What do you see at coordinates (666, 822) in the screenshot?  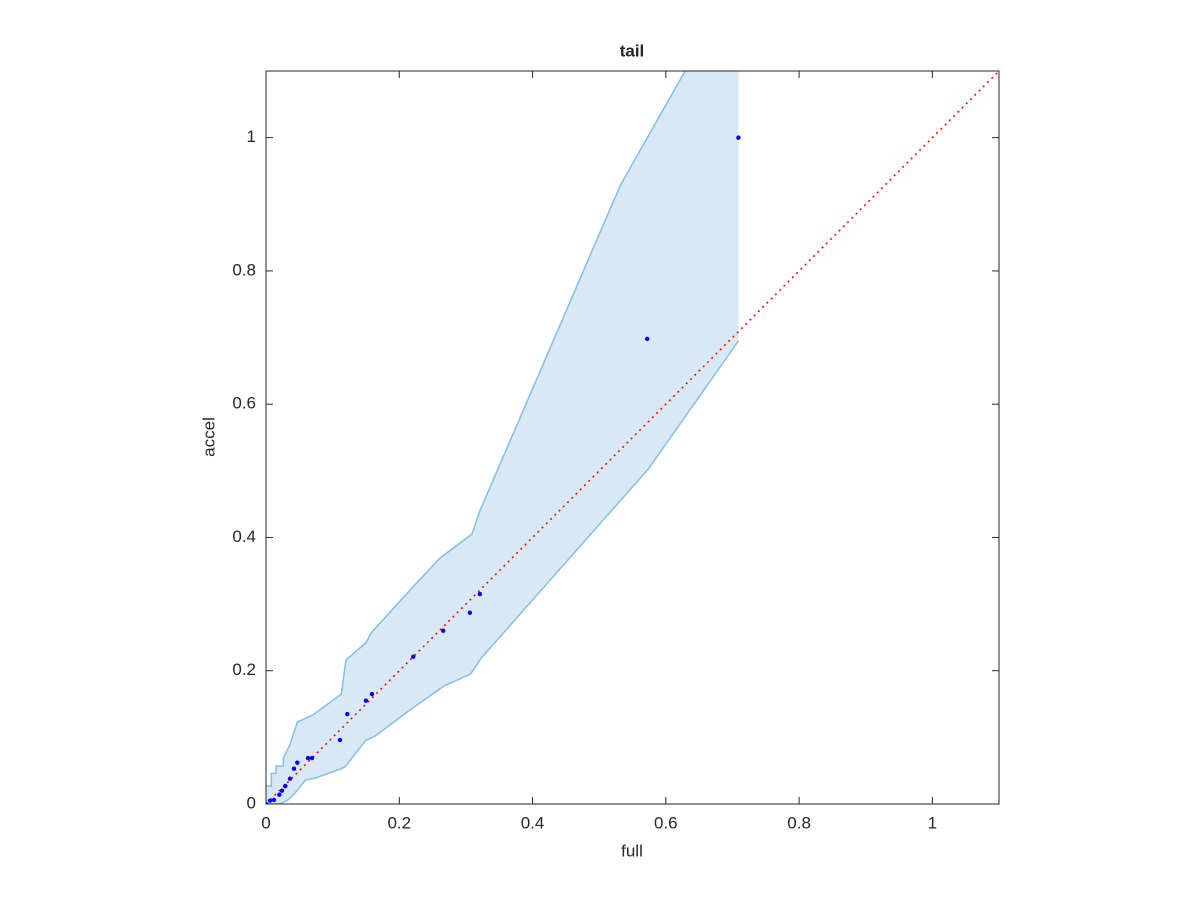 I see `x-tick-label: 0.6` at bounding box center [666, 822].